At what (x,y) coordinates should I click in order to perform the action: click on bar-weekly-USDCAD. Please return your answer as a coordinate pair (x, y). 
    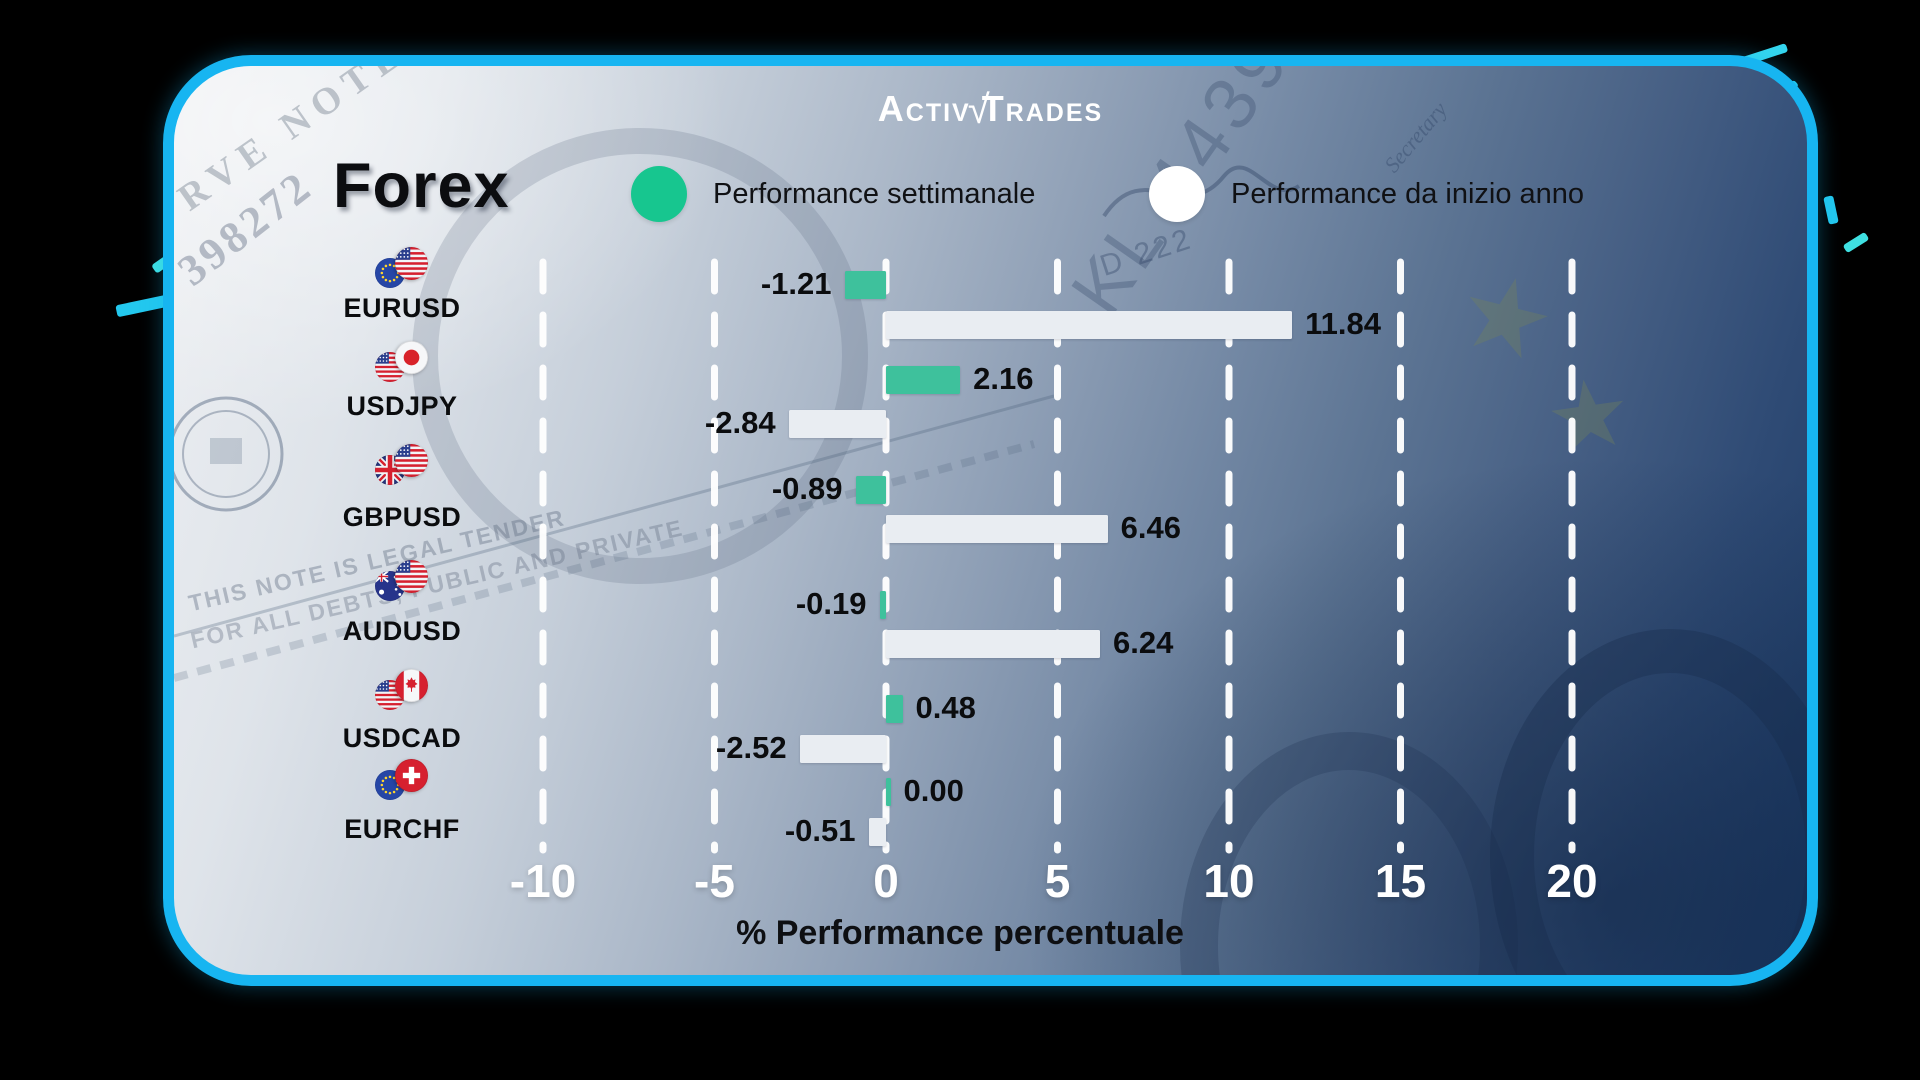
    Looking at the image, I should click on (894, 709).